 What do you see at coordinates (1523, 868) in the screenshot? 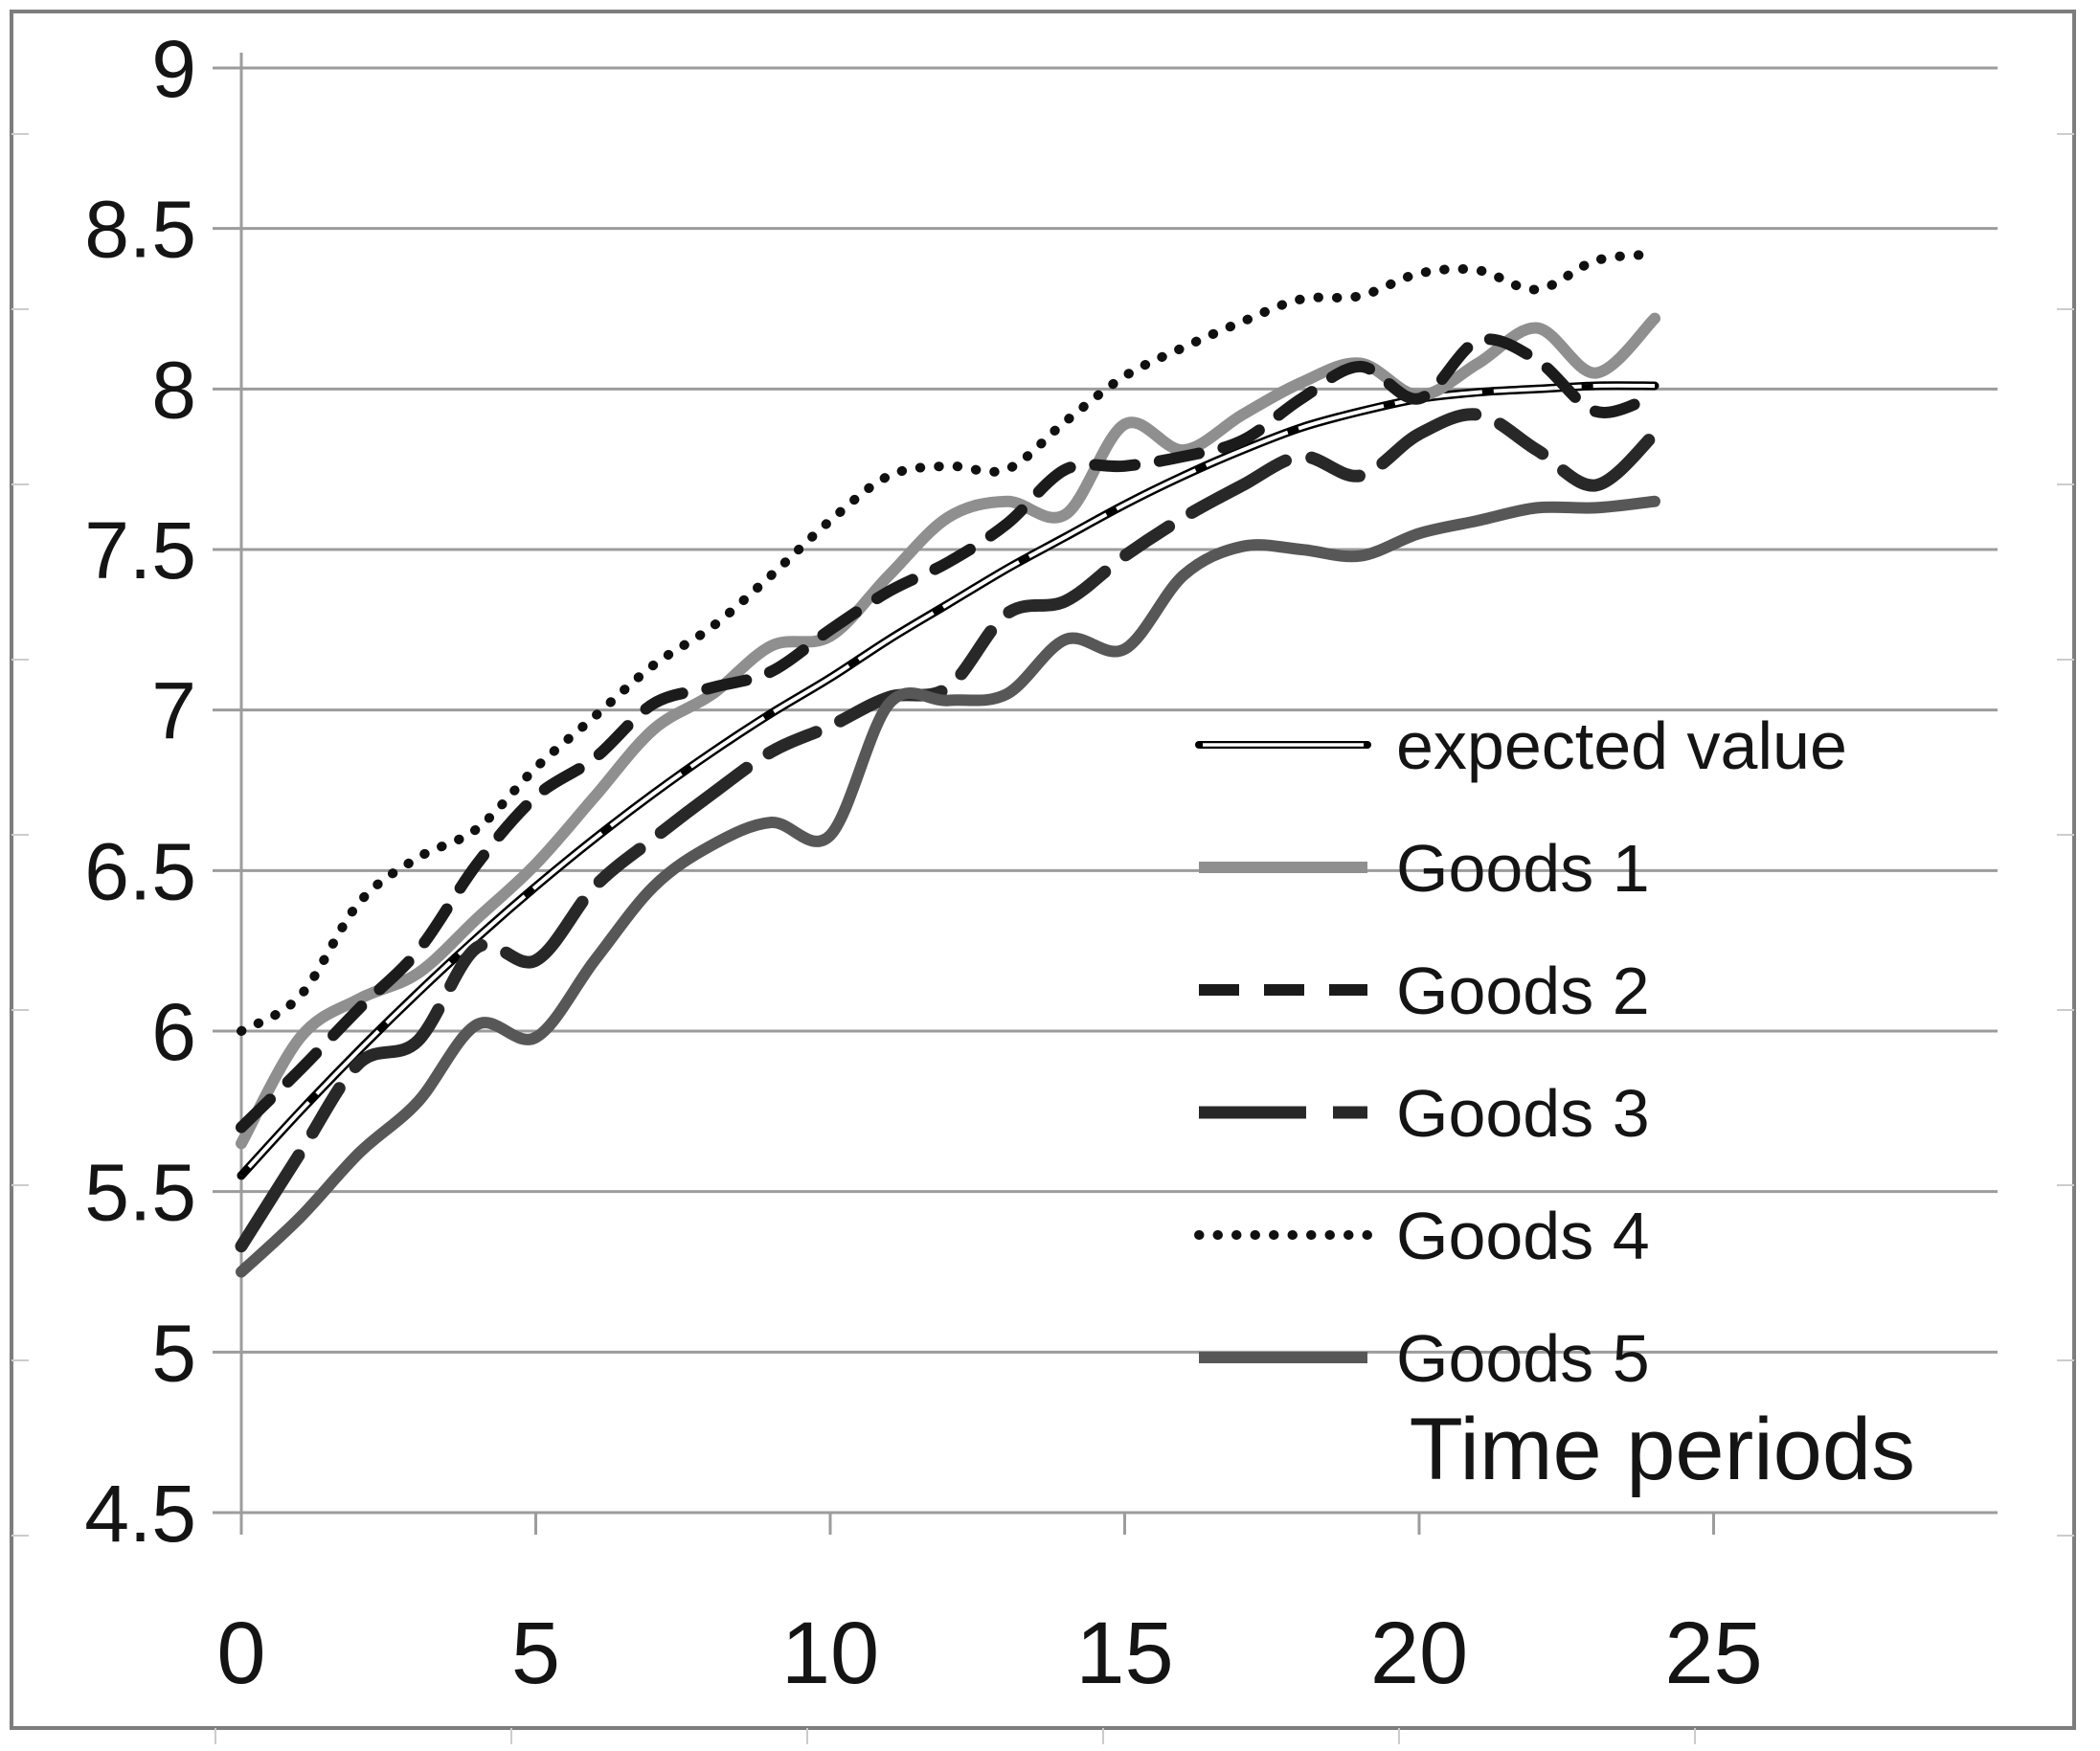
I see `legend-label-goods-1: Goods 1` at bounding box center [1523, 868].